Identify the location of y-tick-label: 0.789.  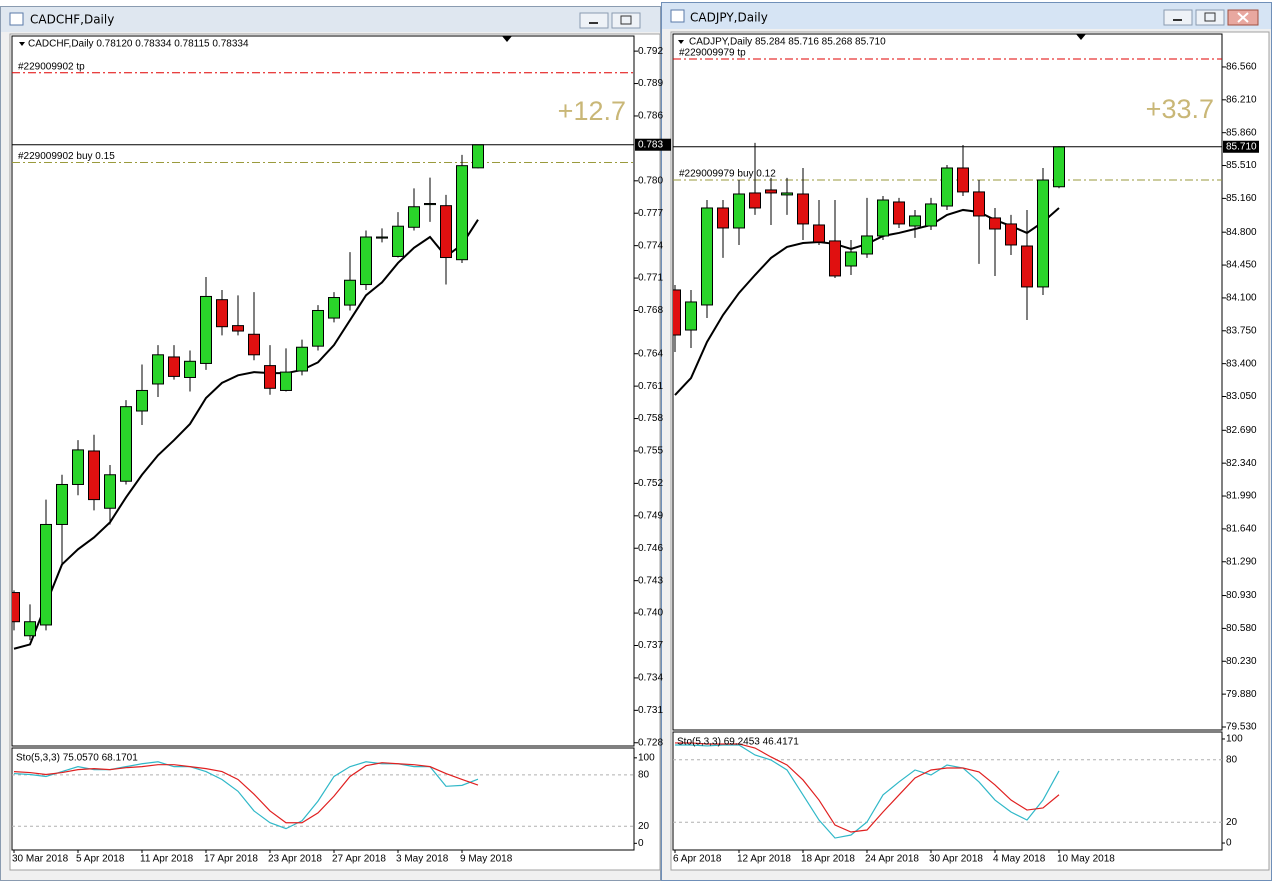
(650, 83).